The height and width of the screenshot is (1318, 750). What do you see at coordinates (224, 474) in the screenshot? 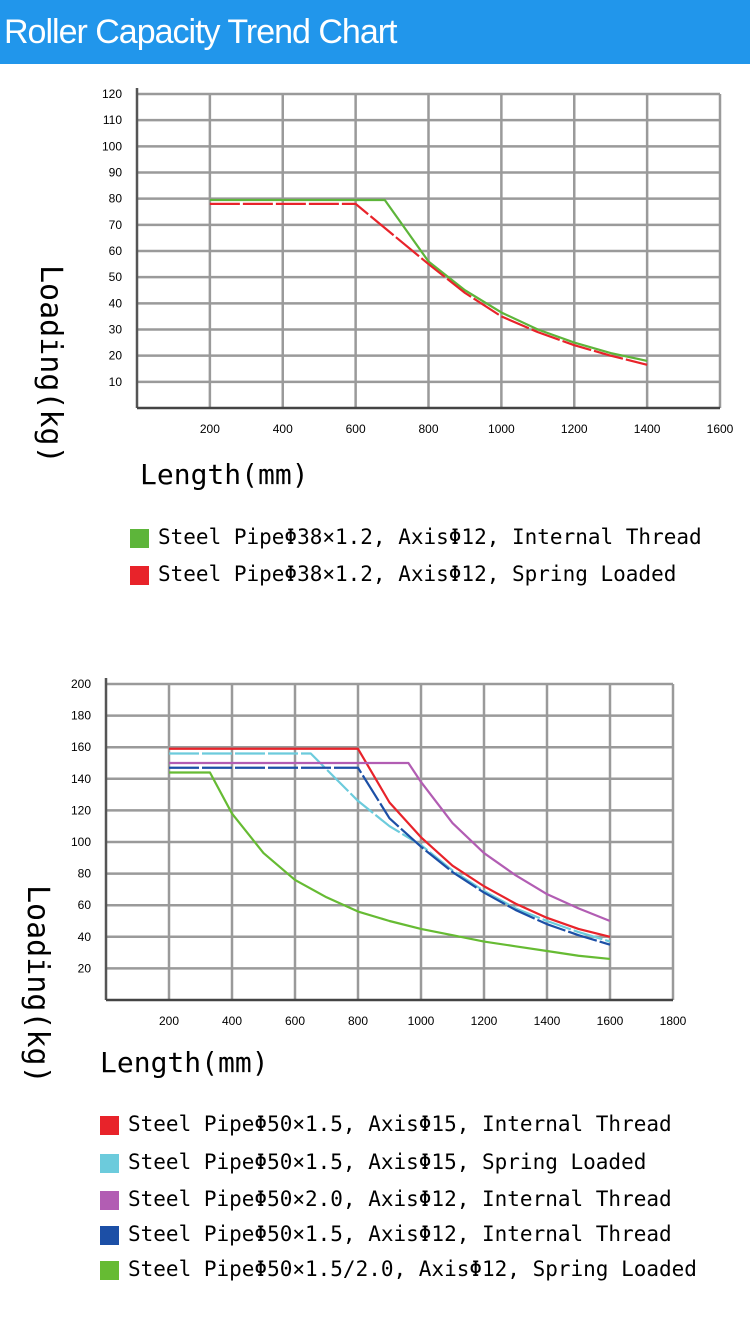
I see `chart-1-xlabel: Length(mm)` at bounding box center [224, 474].